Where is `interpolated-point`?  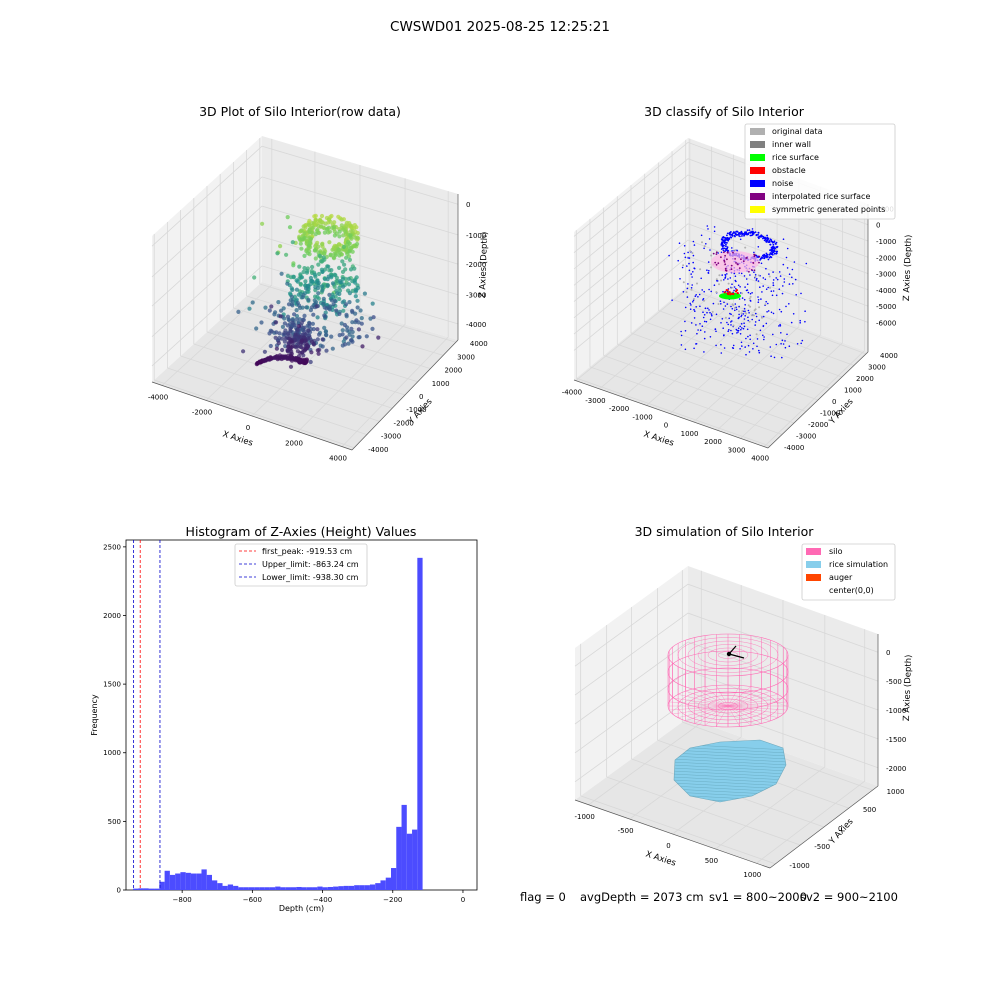 interpolated-point is located at coordinates (746, 258).